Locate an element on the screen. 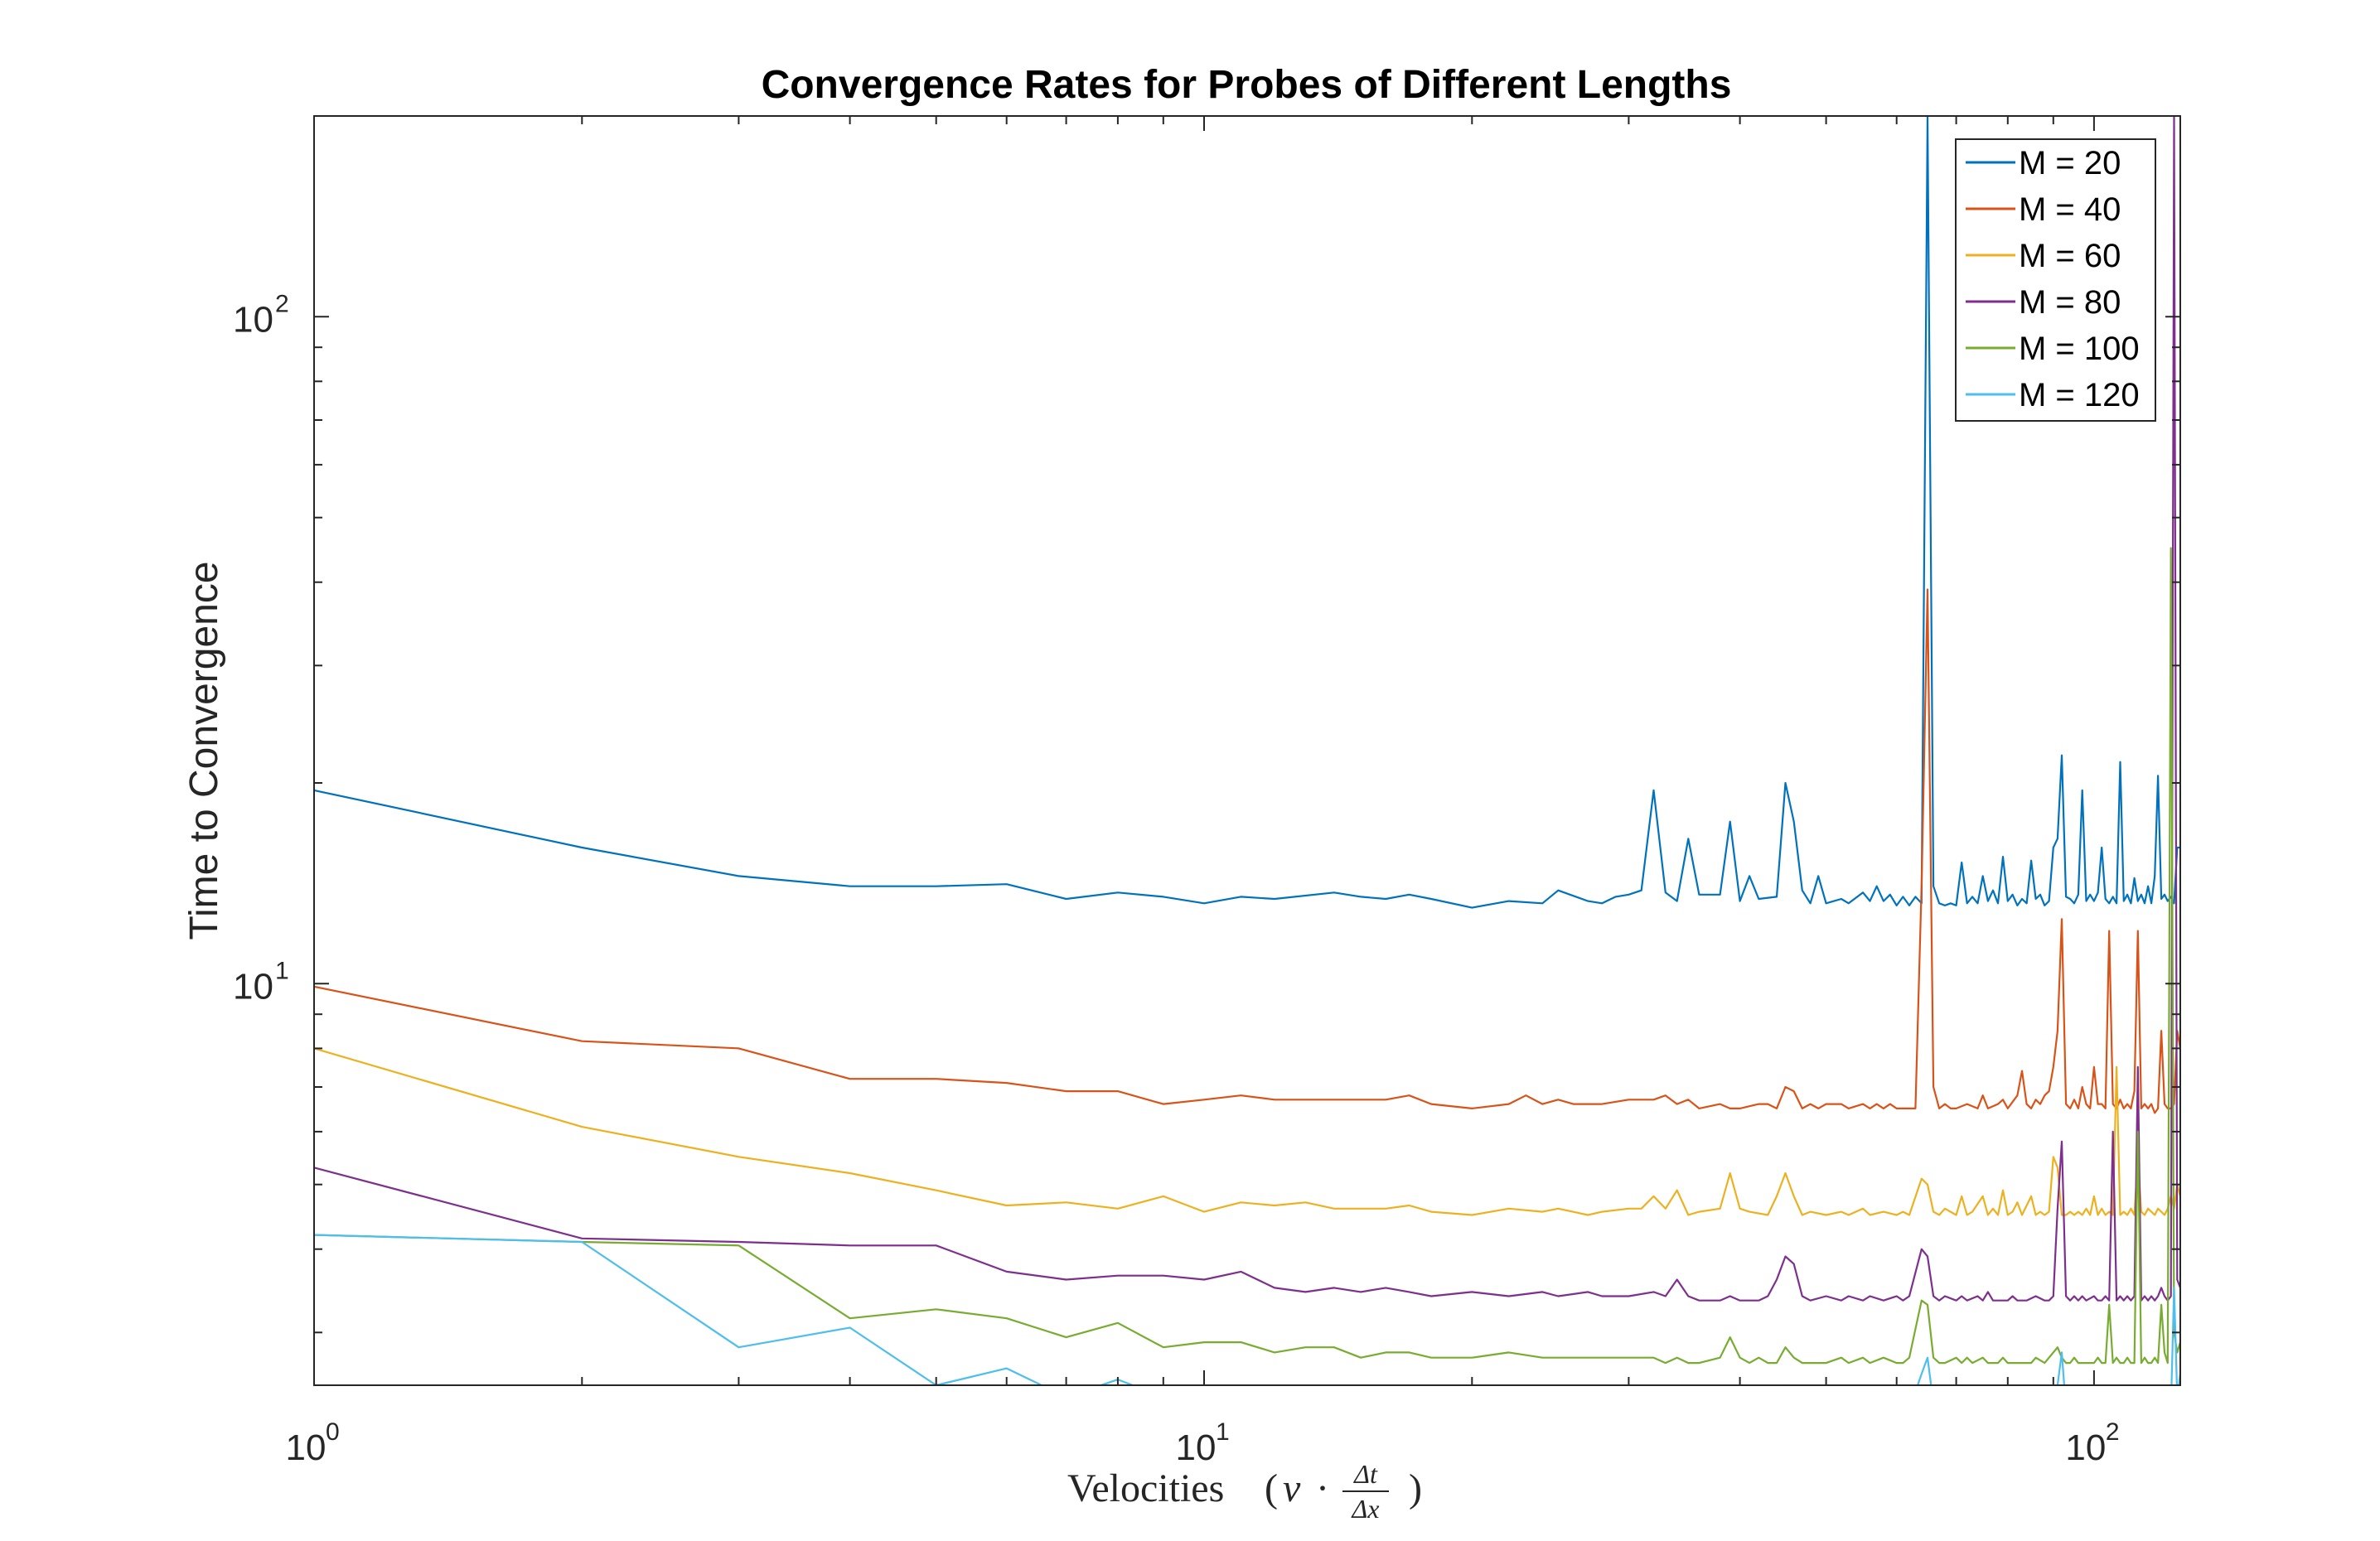  x-axis-label-open-paren: ( is located at coordinates (1271, 1488).